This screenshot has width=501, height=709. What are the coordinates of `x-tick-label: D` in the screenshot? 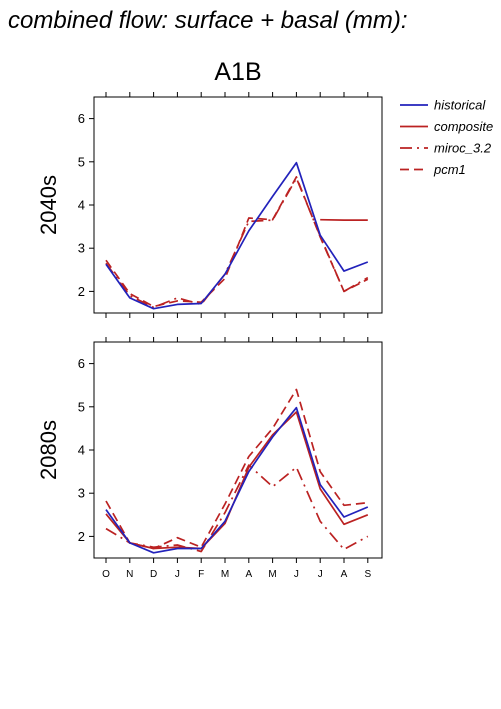 It's located at (153, 574).